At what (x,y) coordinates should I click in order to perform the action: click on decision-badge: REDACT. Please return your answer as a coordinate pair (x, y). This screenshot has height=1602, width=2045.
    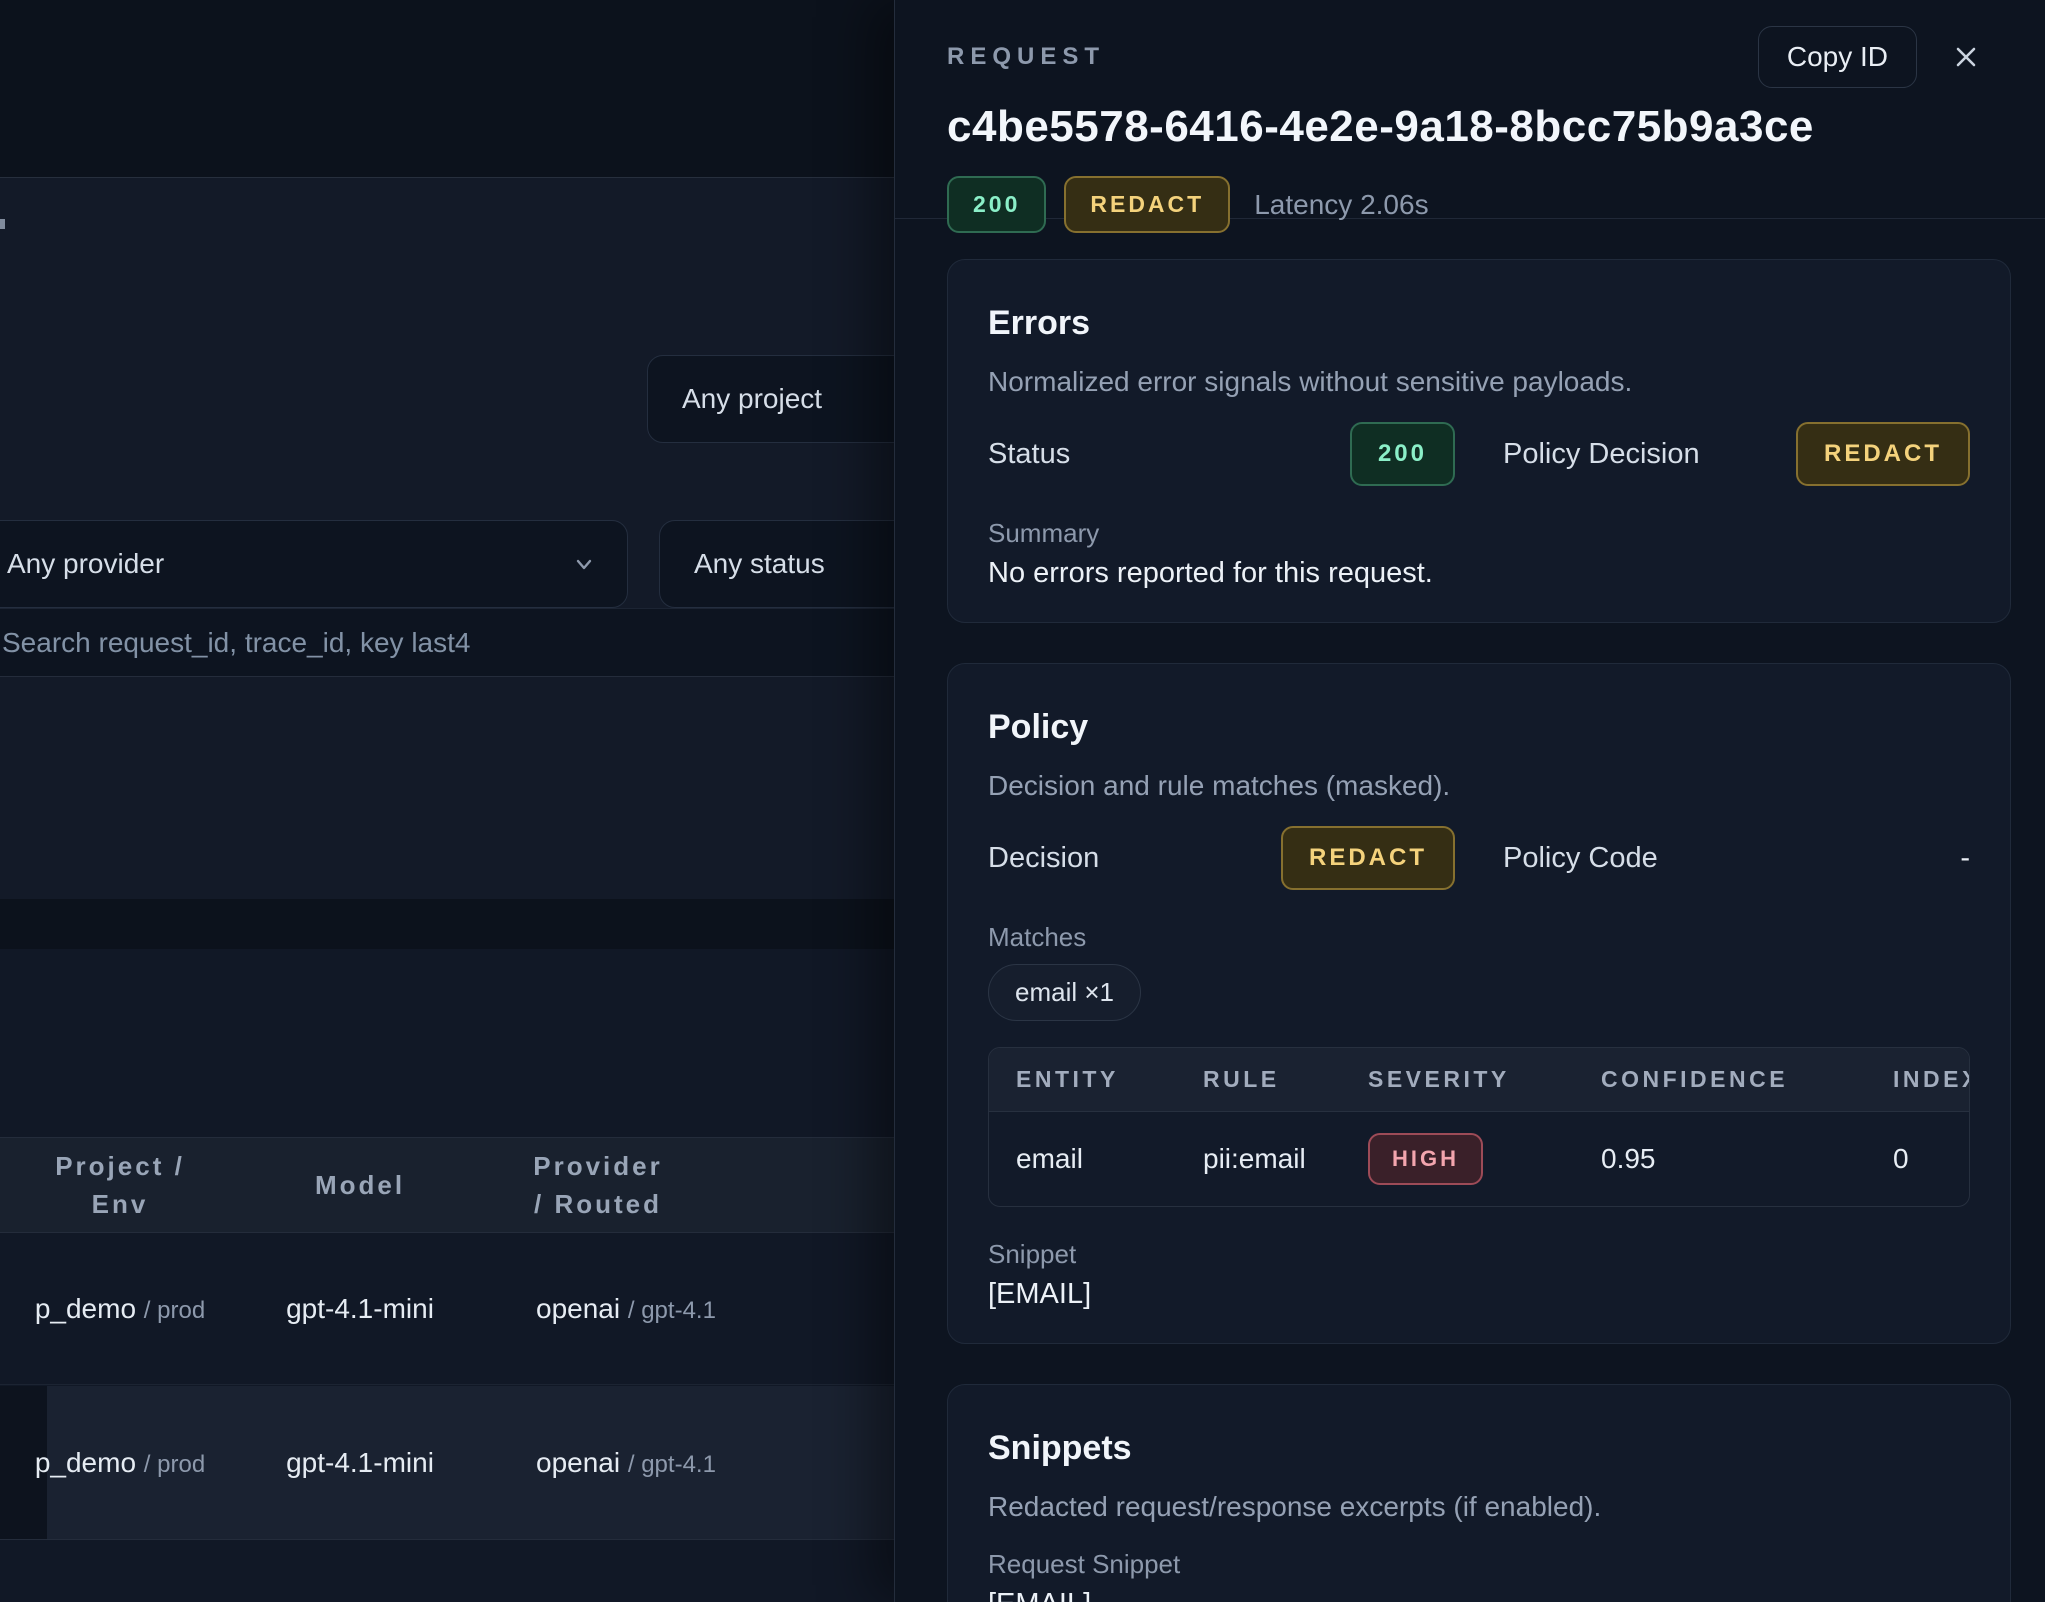
    Looking at the image, I should click on (1147, 204).